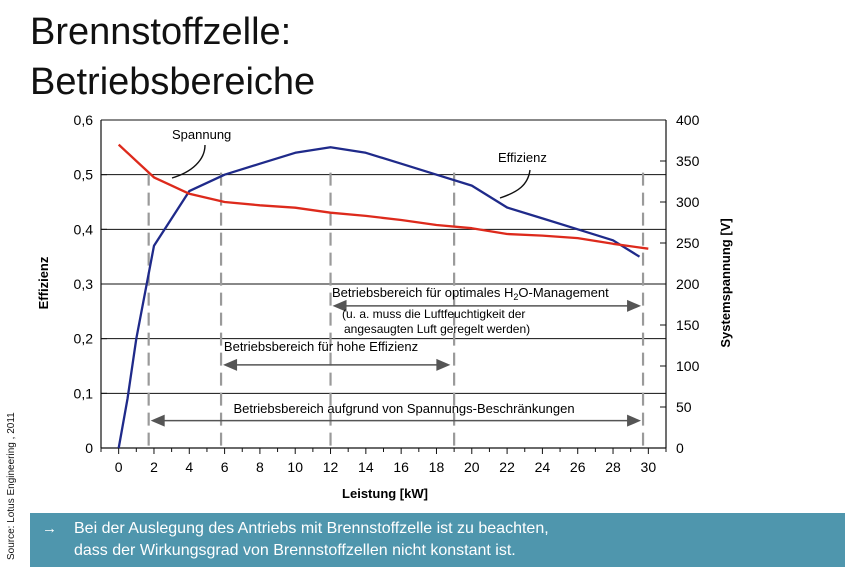  I want to click on arrow-right-icon: →, so click(49, 528).